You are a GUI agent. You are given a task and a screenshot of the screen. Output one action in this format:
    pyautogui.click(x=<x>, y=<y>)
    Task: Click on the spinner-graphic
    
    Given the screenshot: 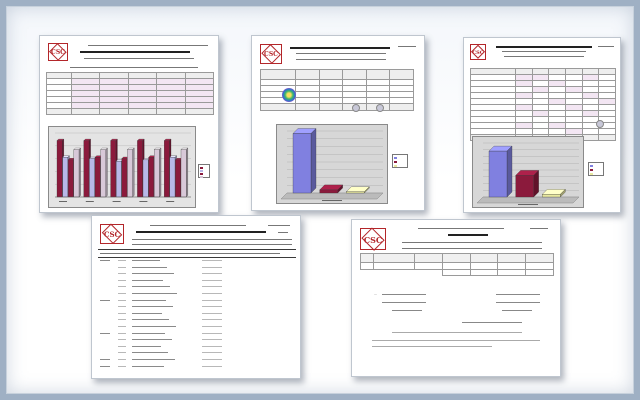 What is the action you would take?
    pyautogui.click(x=289, y=95)
    